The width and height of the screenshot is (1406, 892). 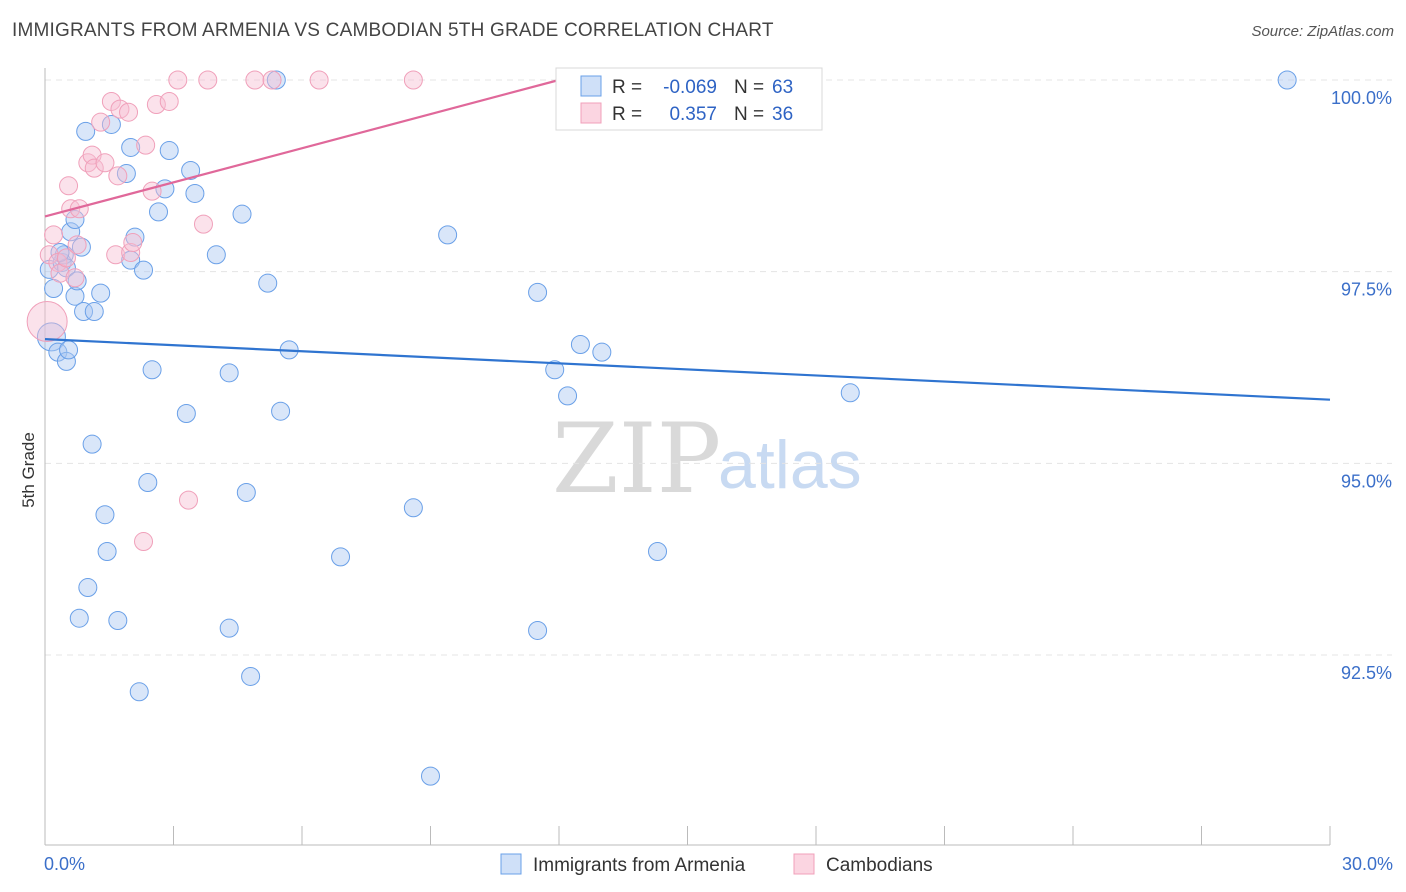 What do you see at coordinates (64, 864) in the screenshot?
I see `x-tick-label: 0.0%` at bounding box center [64, 864].